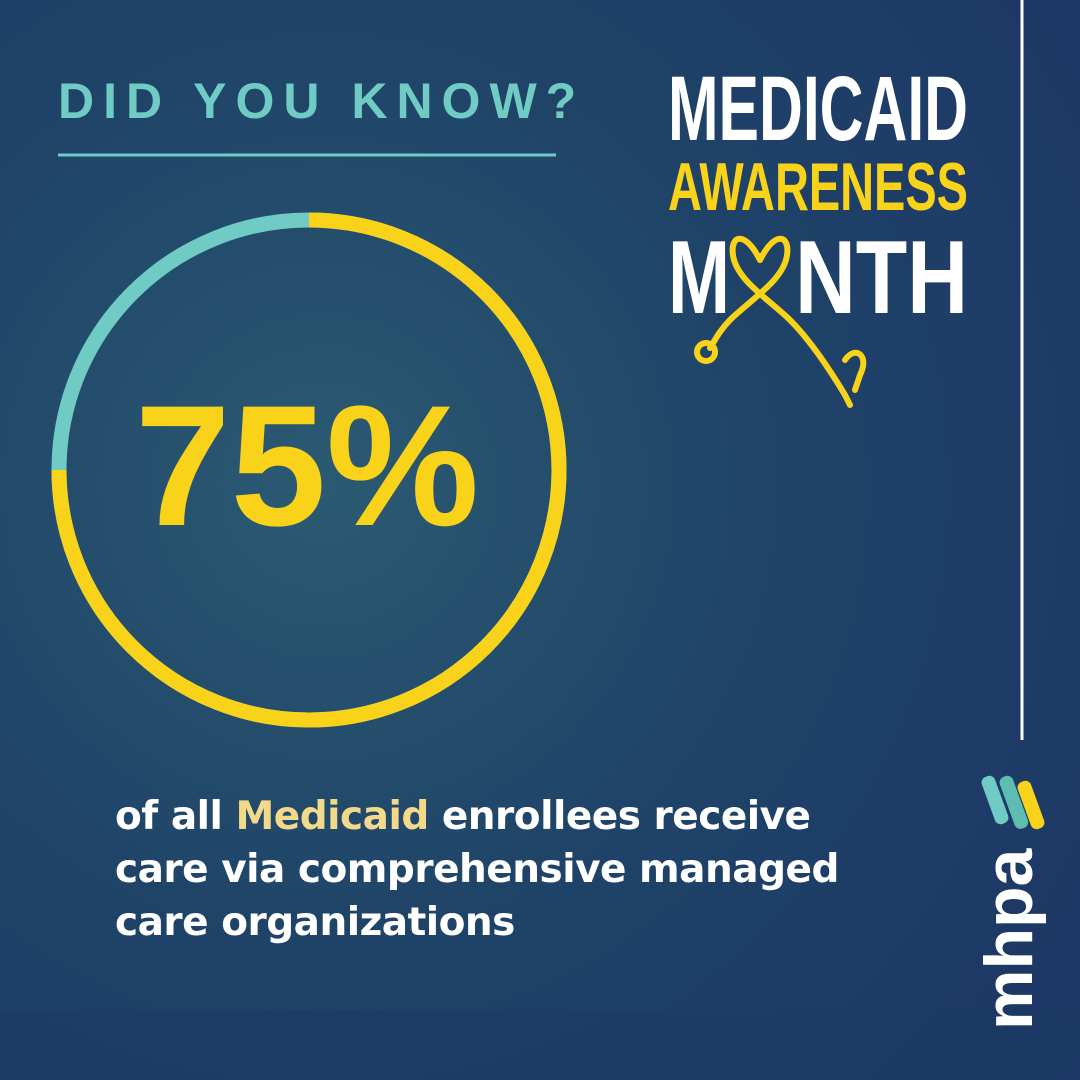 The height and width of the screenshot is (1080, 1080). Describe the element at coordinates (332, 816) in the screenshot. I see `description-highlight: Medicaid` at that location.